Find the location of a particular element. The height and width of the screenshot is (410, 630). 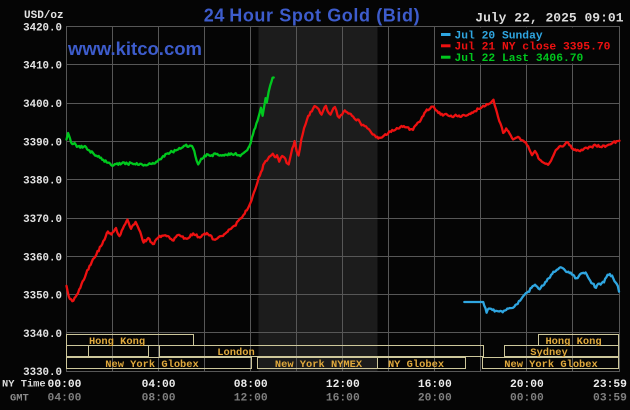

svg-text: 24 Hour Spot Gold (Bid) is located at coordinates (312, 16).